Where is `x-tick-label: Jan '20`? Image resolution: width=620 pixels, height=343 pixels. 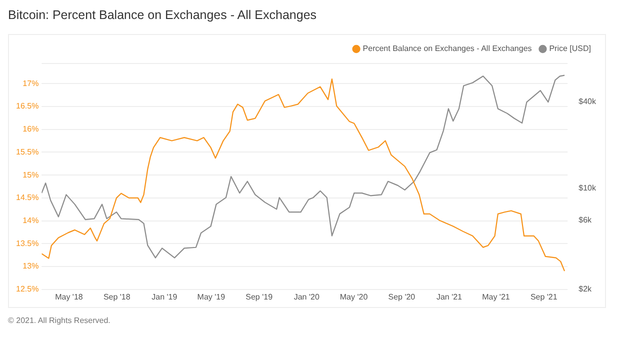
x-tick-label: Jan '20 is located at coordinates (307, 297).